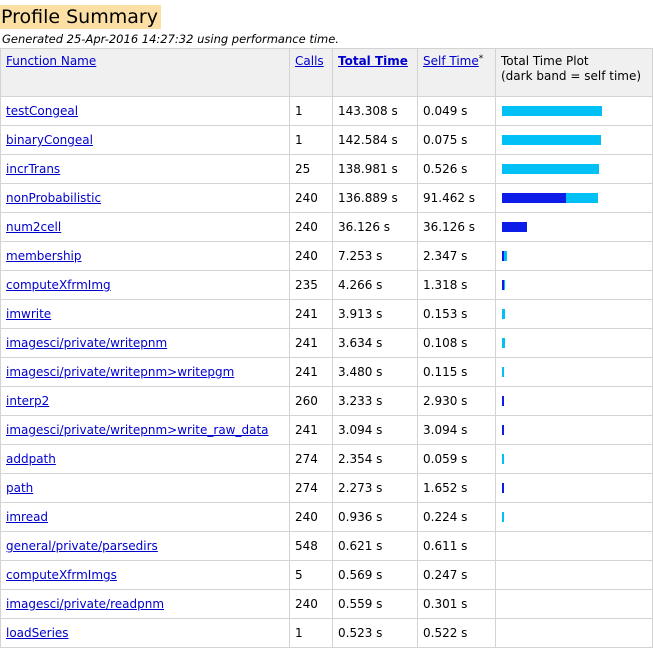 The height and width of the screenshot is (648, 653). What do you see at coordinates (82, 546) in the screenshot?
I see `function-link: general/private/parsedirs` at bounding box center [82, 546].